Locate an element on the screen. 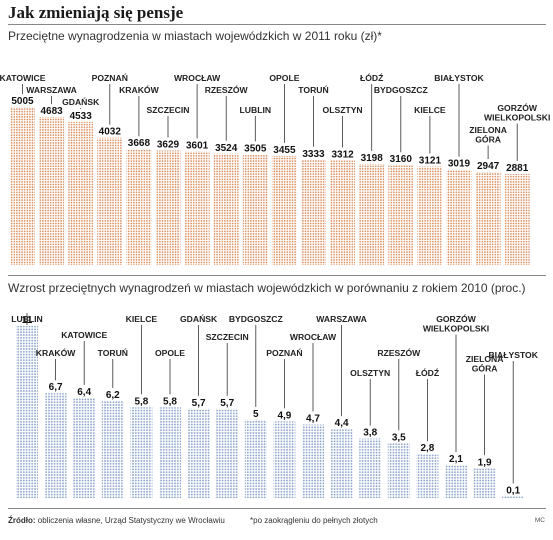  value-label-lodz: 3198 is located at coordinates (372, 158).